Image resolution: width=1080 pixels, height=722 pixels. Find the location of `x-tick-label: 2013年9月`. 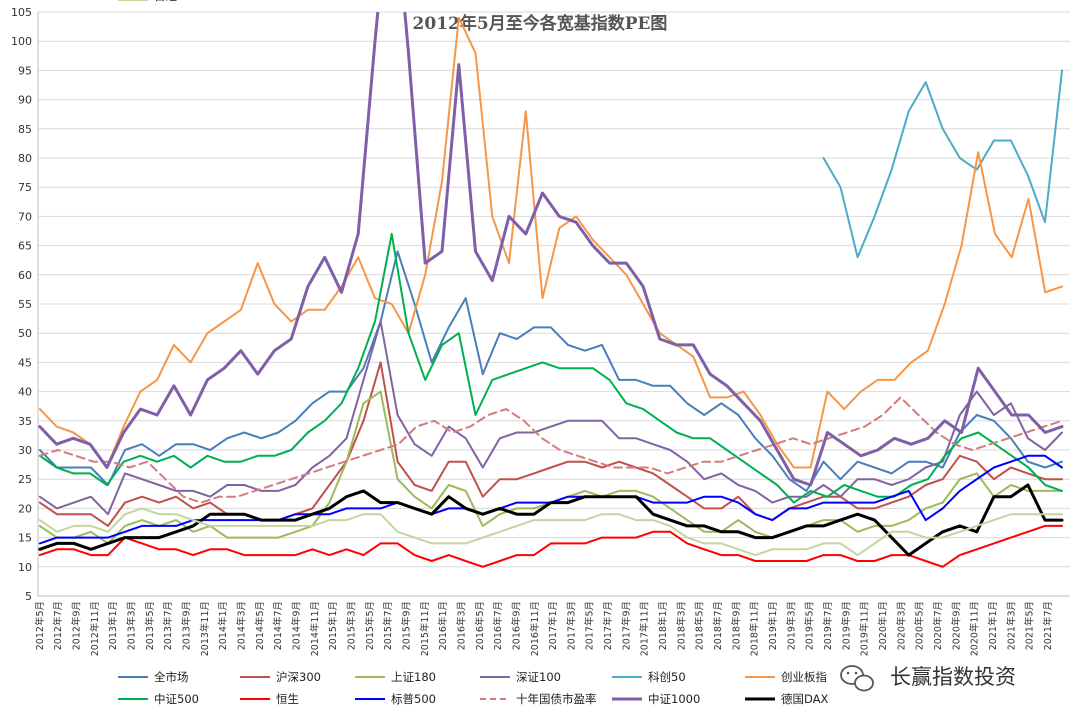

x-tick-label: 2013年9月 is located at coordinates (186, 625).